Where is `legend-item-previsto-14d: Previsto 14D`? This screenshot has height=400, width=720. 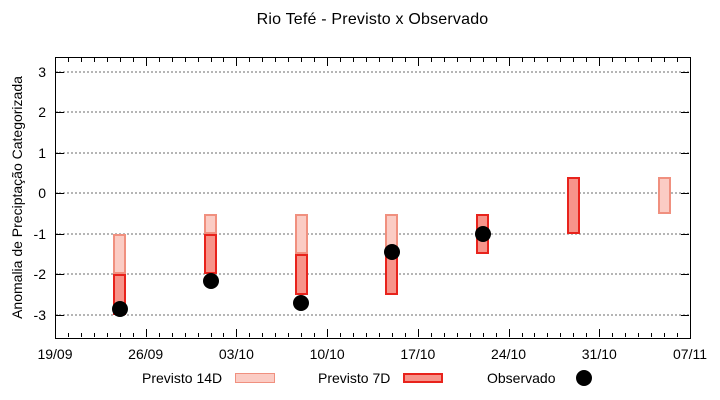
legend-item-previsto-14d: Previsto 14D is located at coordinates (209, 378).